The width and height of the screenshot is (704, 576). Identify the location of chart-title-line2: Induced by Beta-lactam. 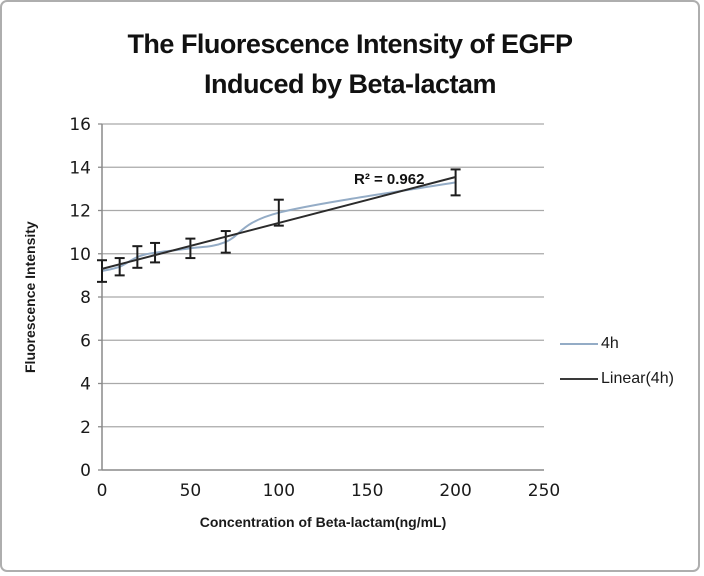
(350, 84).